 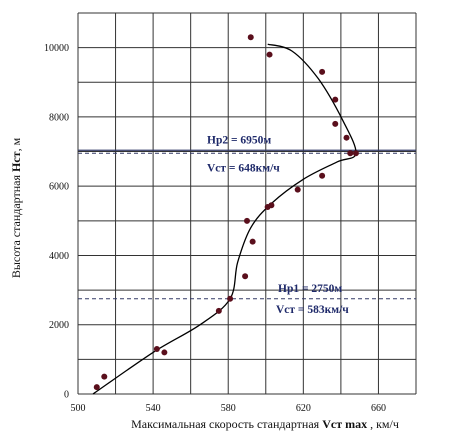 What do you see at coordinates (56, 48) in the screenshot?
I see `y-tick-label: 10000` at bounding box center [56, 48].